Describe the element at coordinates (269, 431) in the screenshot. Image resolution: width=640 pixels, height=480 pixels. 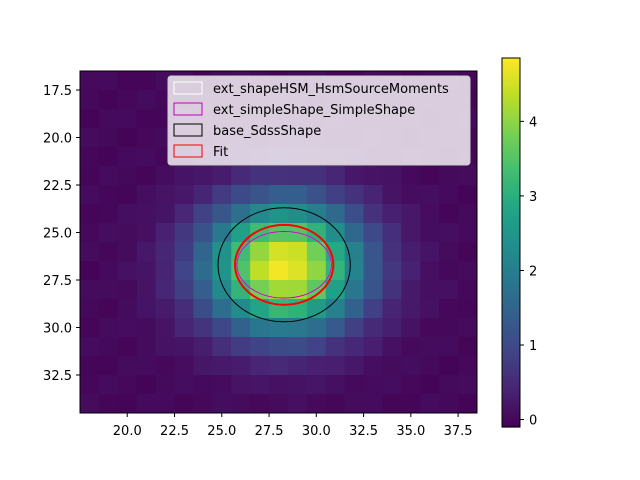
I see `x-tick-label: 27.5` at that location.